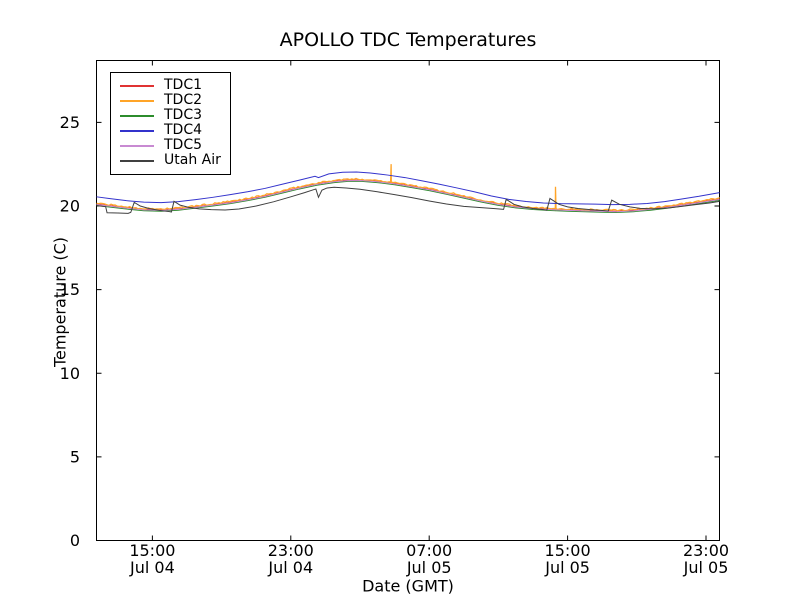 The width and height of the screenshot is (800, 600). Describe the element at coordinates (408, 40) in the screenshot. I see `chart-title: APOLLO TDC Temperatures` at that location.